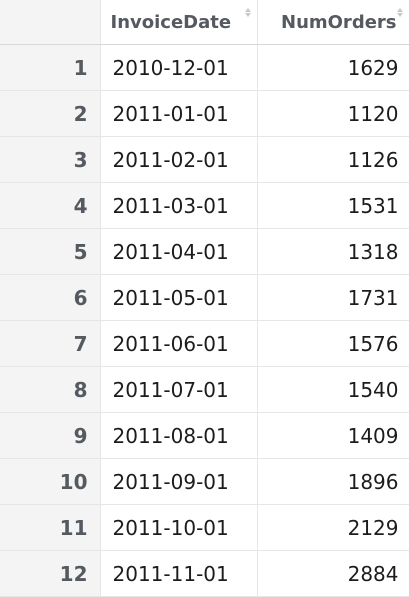  Describe the element at coordinates (179, 435) in the screenshot. I see `cell-invoicedate: 2011-08-01` at that location.